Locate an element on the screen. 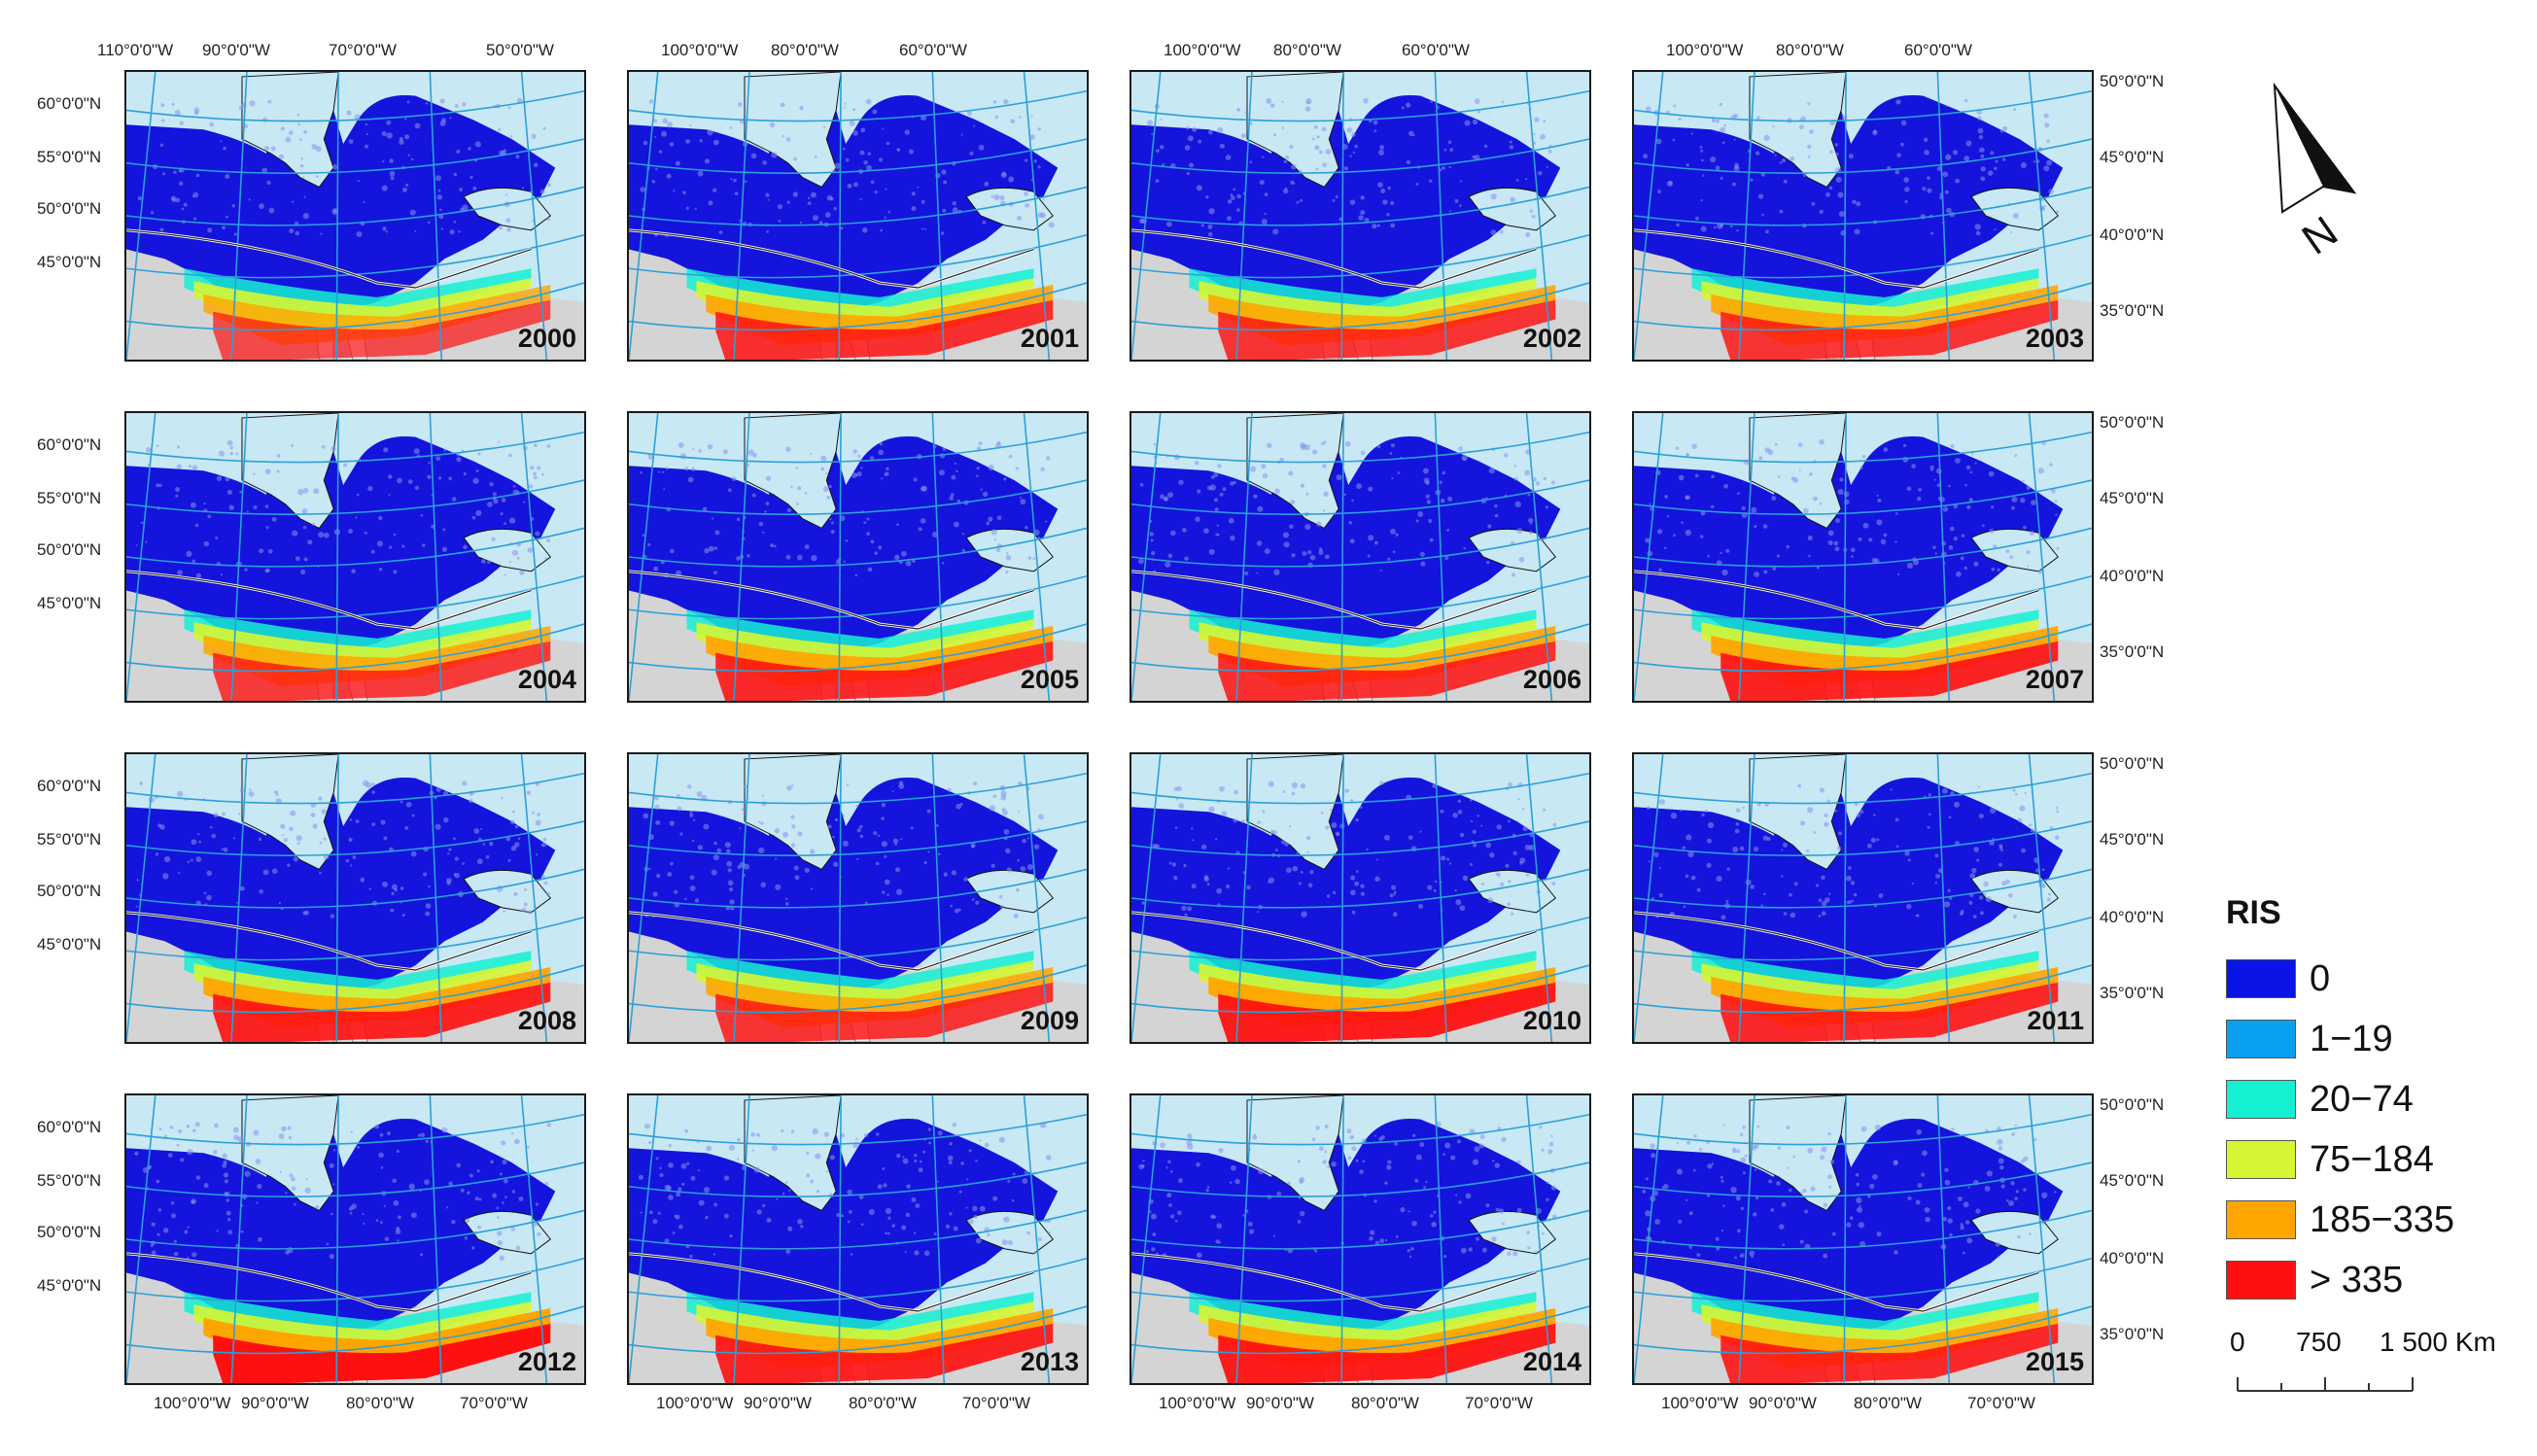  panel-year-label: 2009 is located at coordinates (1049, 1020).